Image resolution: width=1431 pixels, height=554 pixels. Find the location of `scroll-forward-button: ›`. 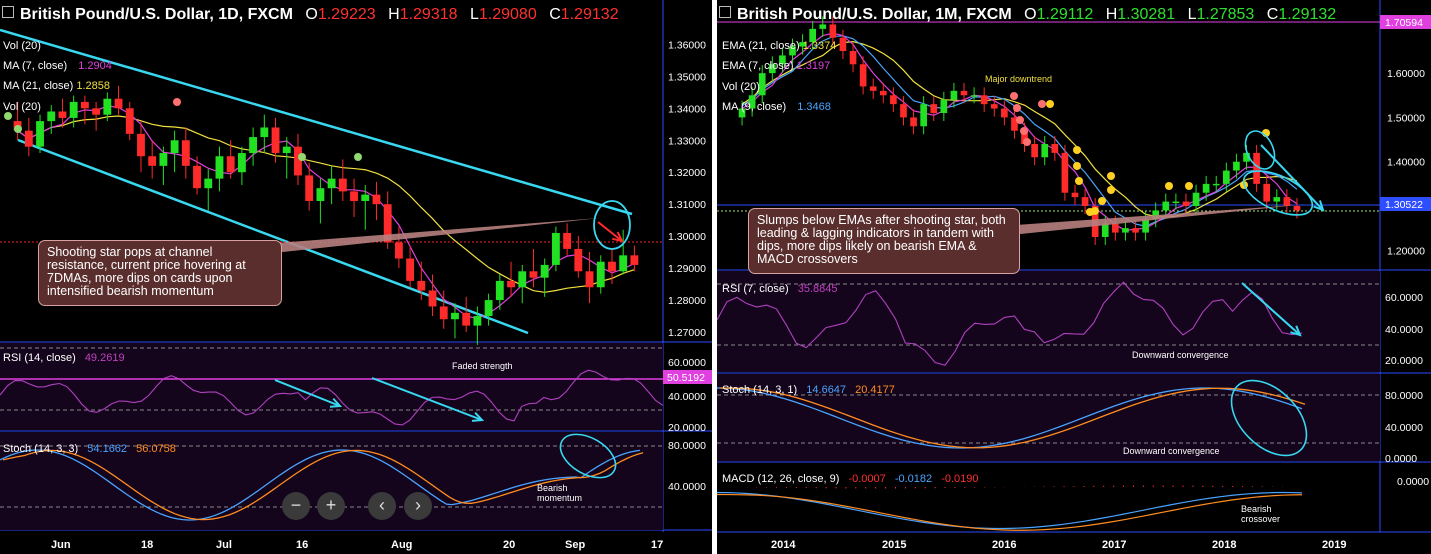

scroll-forward-button: › is located at coordinates (418, 506).